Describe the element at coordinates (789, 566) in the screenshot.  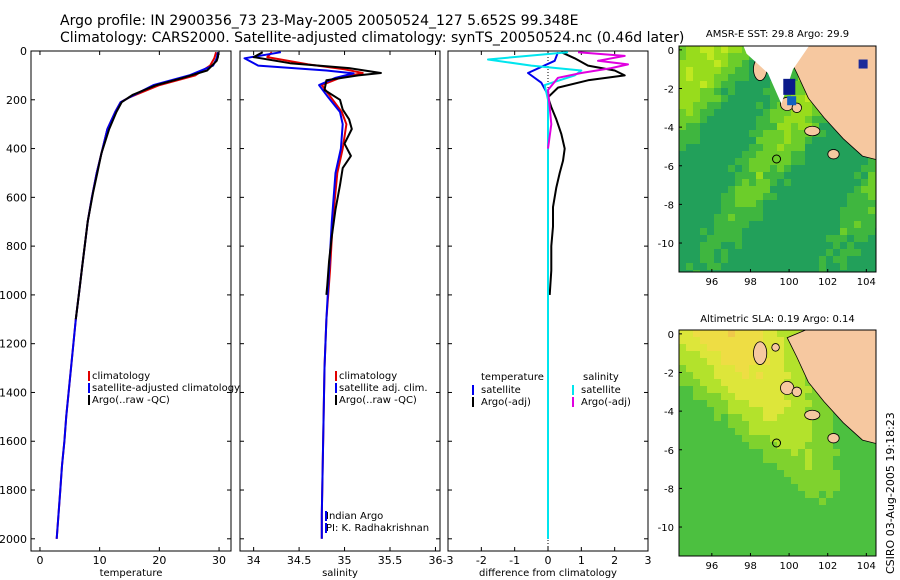
I see `sla_map-xtick-label: 100` at that location.